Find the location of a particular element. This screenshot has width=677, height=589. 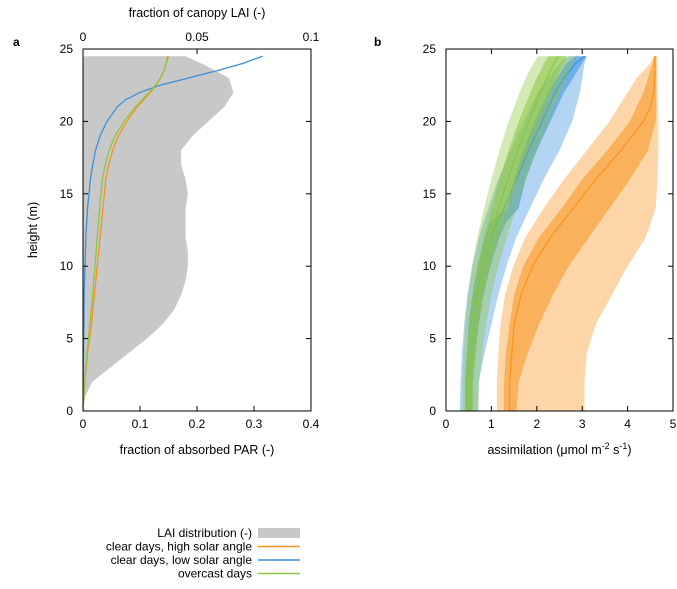

legend-label: clear days, low solar angle is located at coordinates (182, 560).